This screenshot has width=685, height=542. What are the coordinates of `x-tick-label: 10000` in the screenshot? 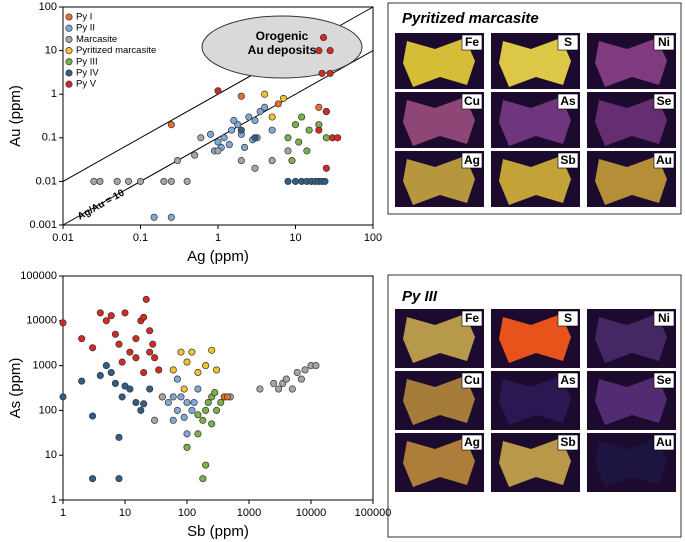 It's located at (311, 513).